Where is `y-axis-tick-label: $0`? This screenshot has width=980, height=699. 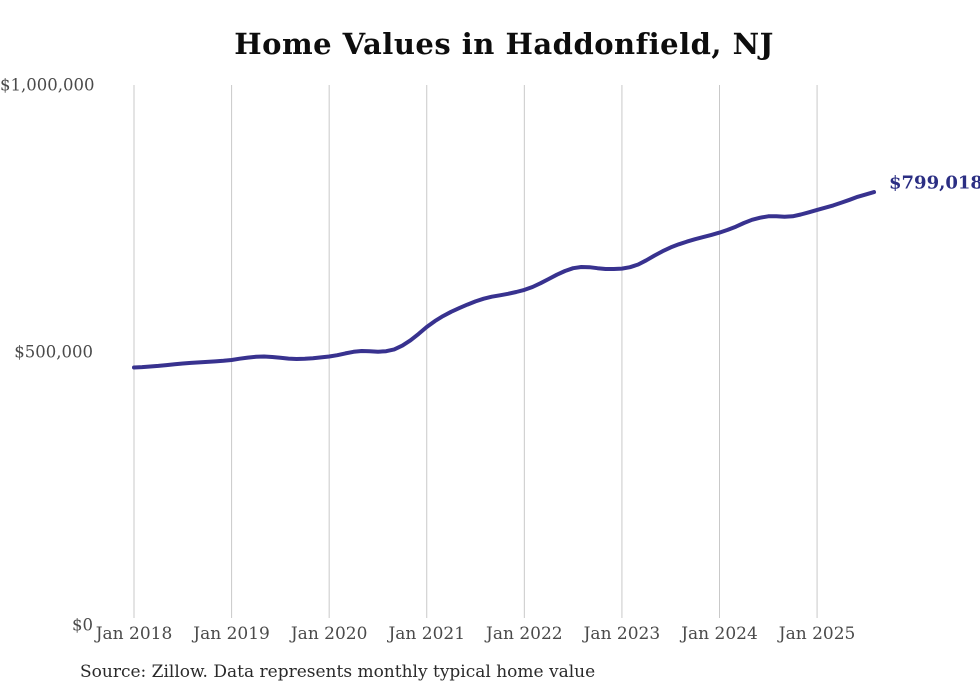 y-axis-tick-label: $0 is located at coordinates (82, 625).